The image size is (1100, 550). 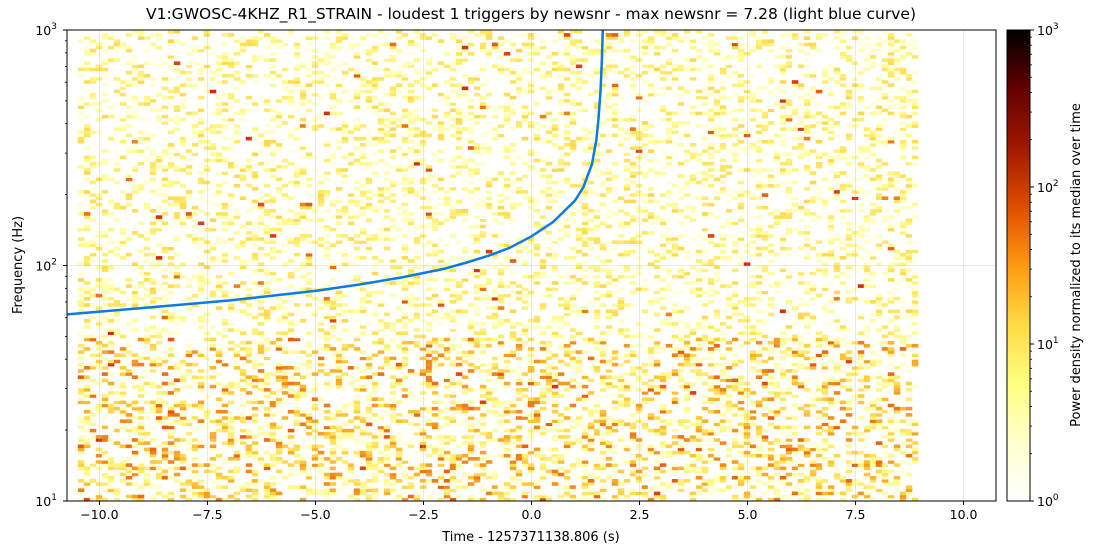 I want to click on x-axis-label: Time - 1257371138.806 (s), so click(x=530, y=537).